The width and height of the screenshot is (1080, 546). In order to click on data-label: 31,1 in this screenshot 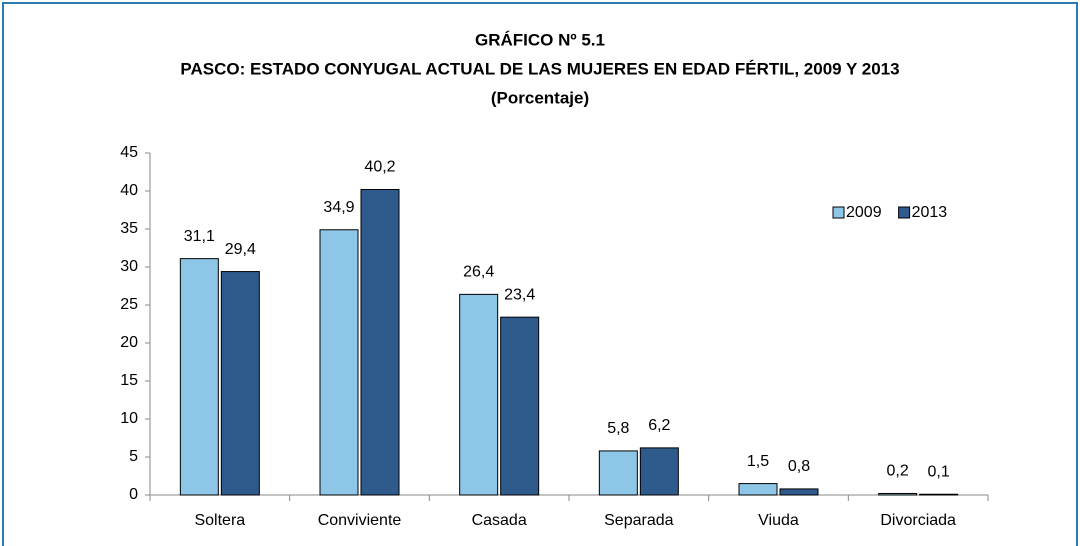, I will do `click(199, 236)`.